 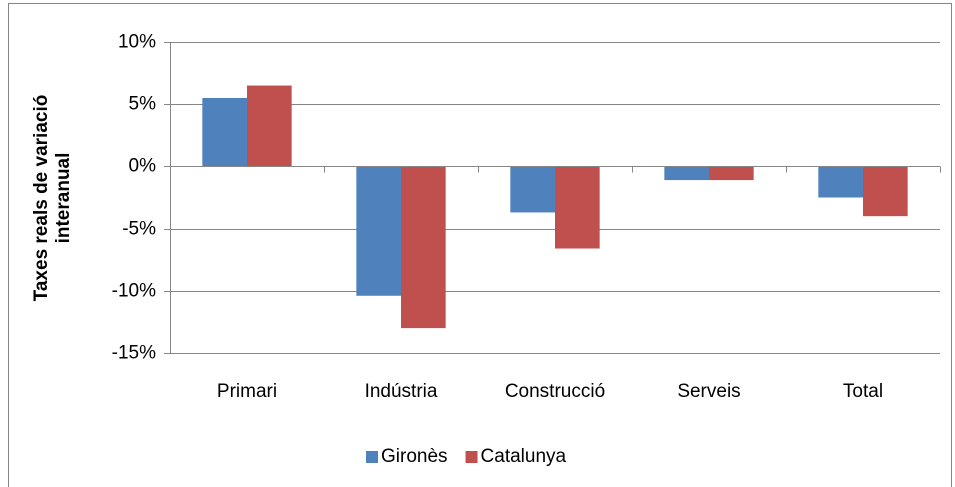 I want to click on x-tick-label: Indústria, so click(x=401, y=391).